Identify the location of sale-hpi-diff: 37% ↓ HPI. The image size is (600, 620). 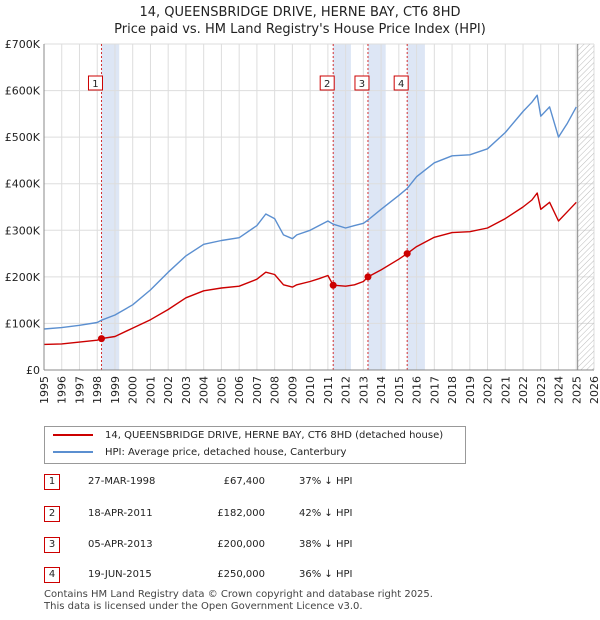
(326, 481).